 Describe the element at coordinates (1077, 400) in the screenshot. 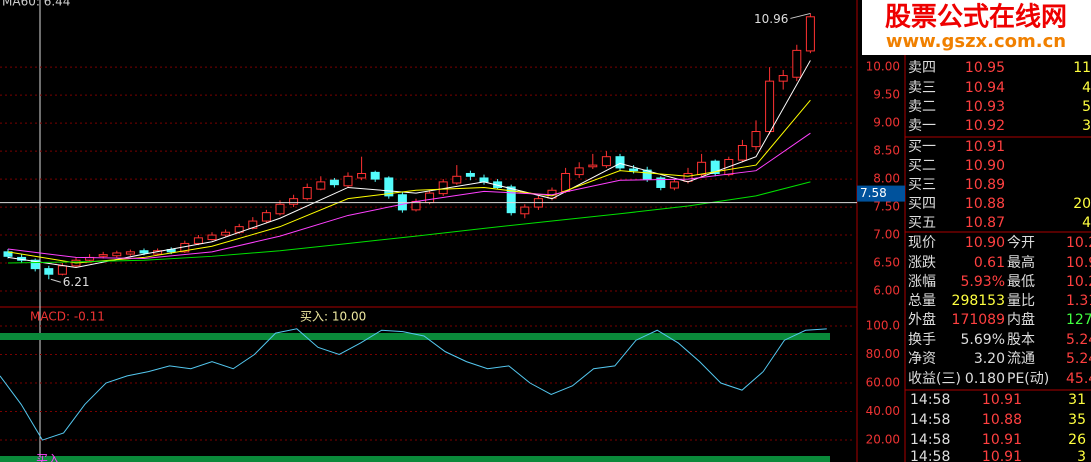

I see `trade-volume: 31` at that location.